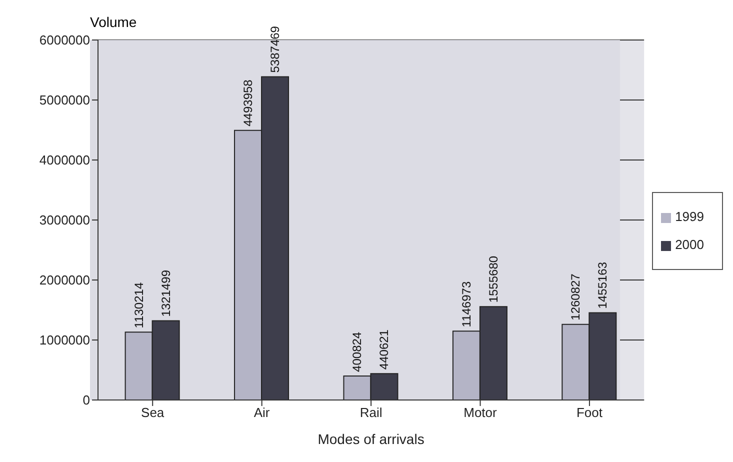 This screenshot has width=733, height=462. I want to click on x-tick-label: Foot, so click(589, 412).